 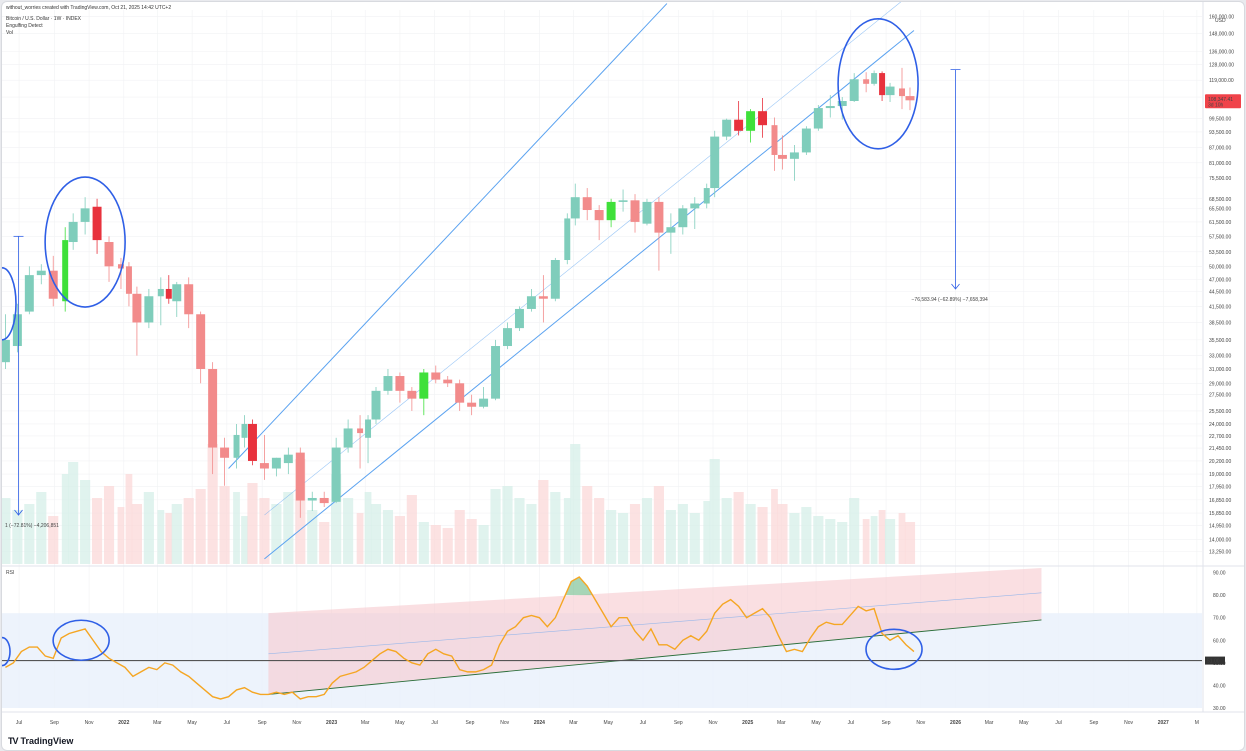 I want to click on measure-label: 1 (−72.81%) −4,206,851, so click(x=32, y=526).